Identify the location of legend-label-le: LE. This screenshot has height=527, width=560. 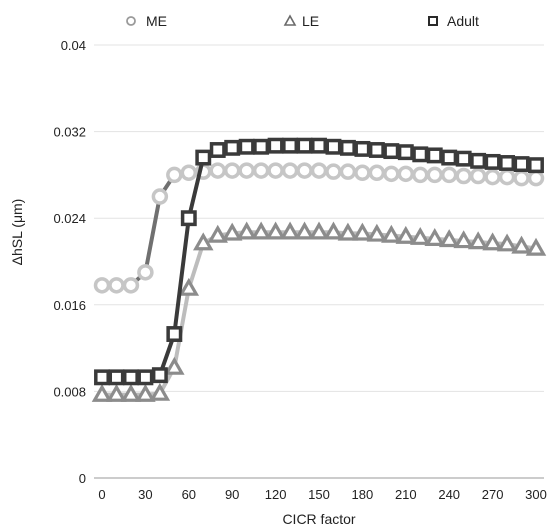
(310, 21).